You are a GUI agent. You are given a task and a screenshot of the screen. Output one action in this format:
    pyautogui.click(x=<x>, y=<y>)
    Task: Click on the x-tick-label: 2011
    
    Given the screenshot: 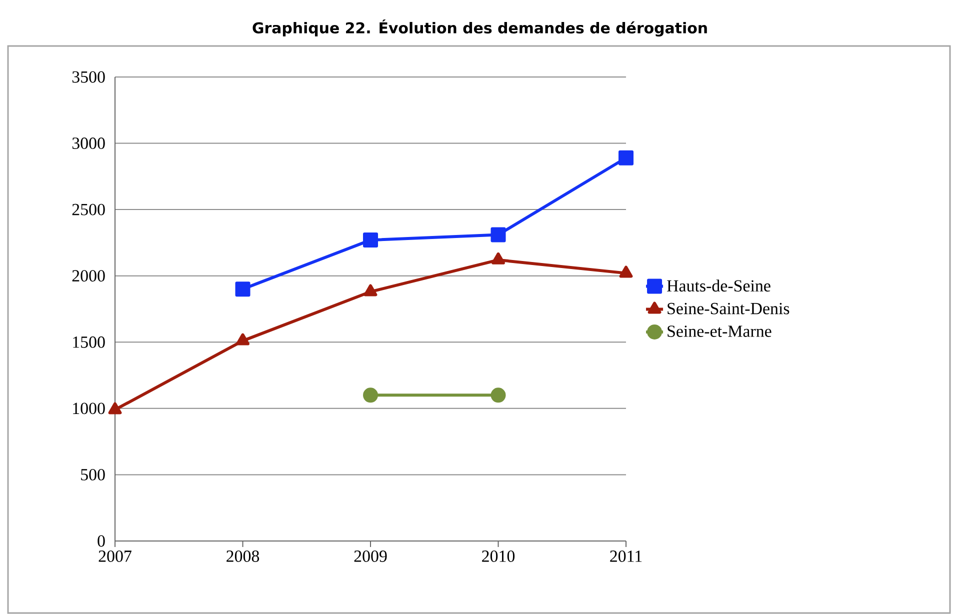 What is the action you would take?
    pyautogui.click(x=626, y=556)
    